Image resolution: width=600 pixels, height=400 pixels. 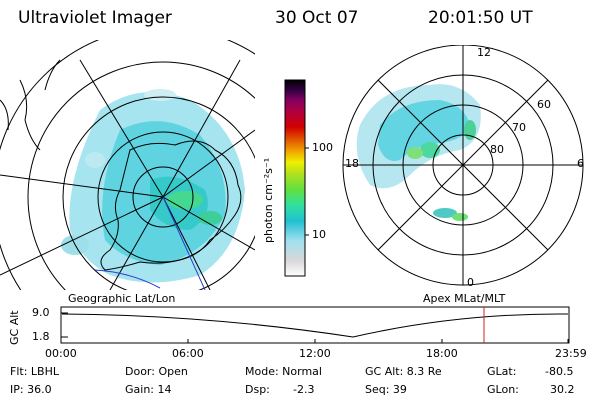 What do you see at coordinates (150, 243) in the screenshot?
I see `terminator-lines` at bounding box center [150, 243].